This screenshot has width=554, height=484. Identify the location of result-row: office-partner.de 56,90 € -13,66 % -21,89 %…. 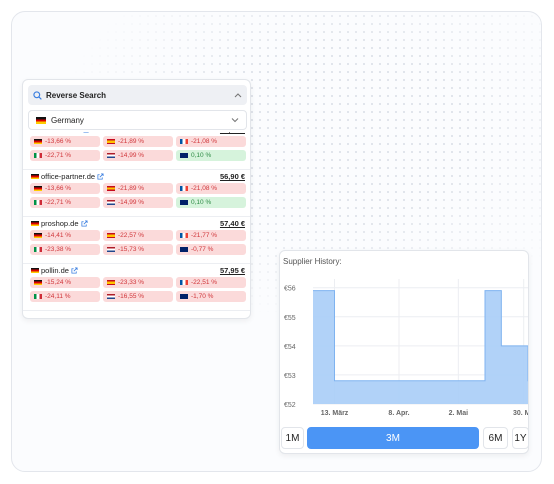
(136, 193).